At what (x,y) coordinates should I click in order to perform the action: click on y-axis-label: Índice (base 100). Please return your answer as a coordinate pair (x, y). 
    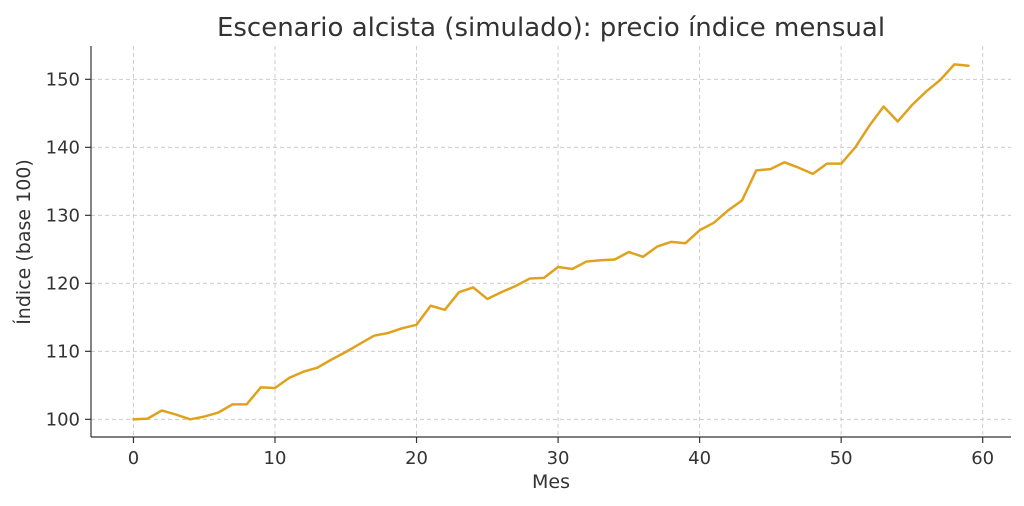
    Looking at the image, I should click on (23, 242).